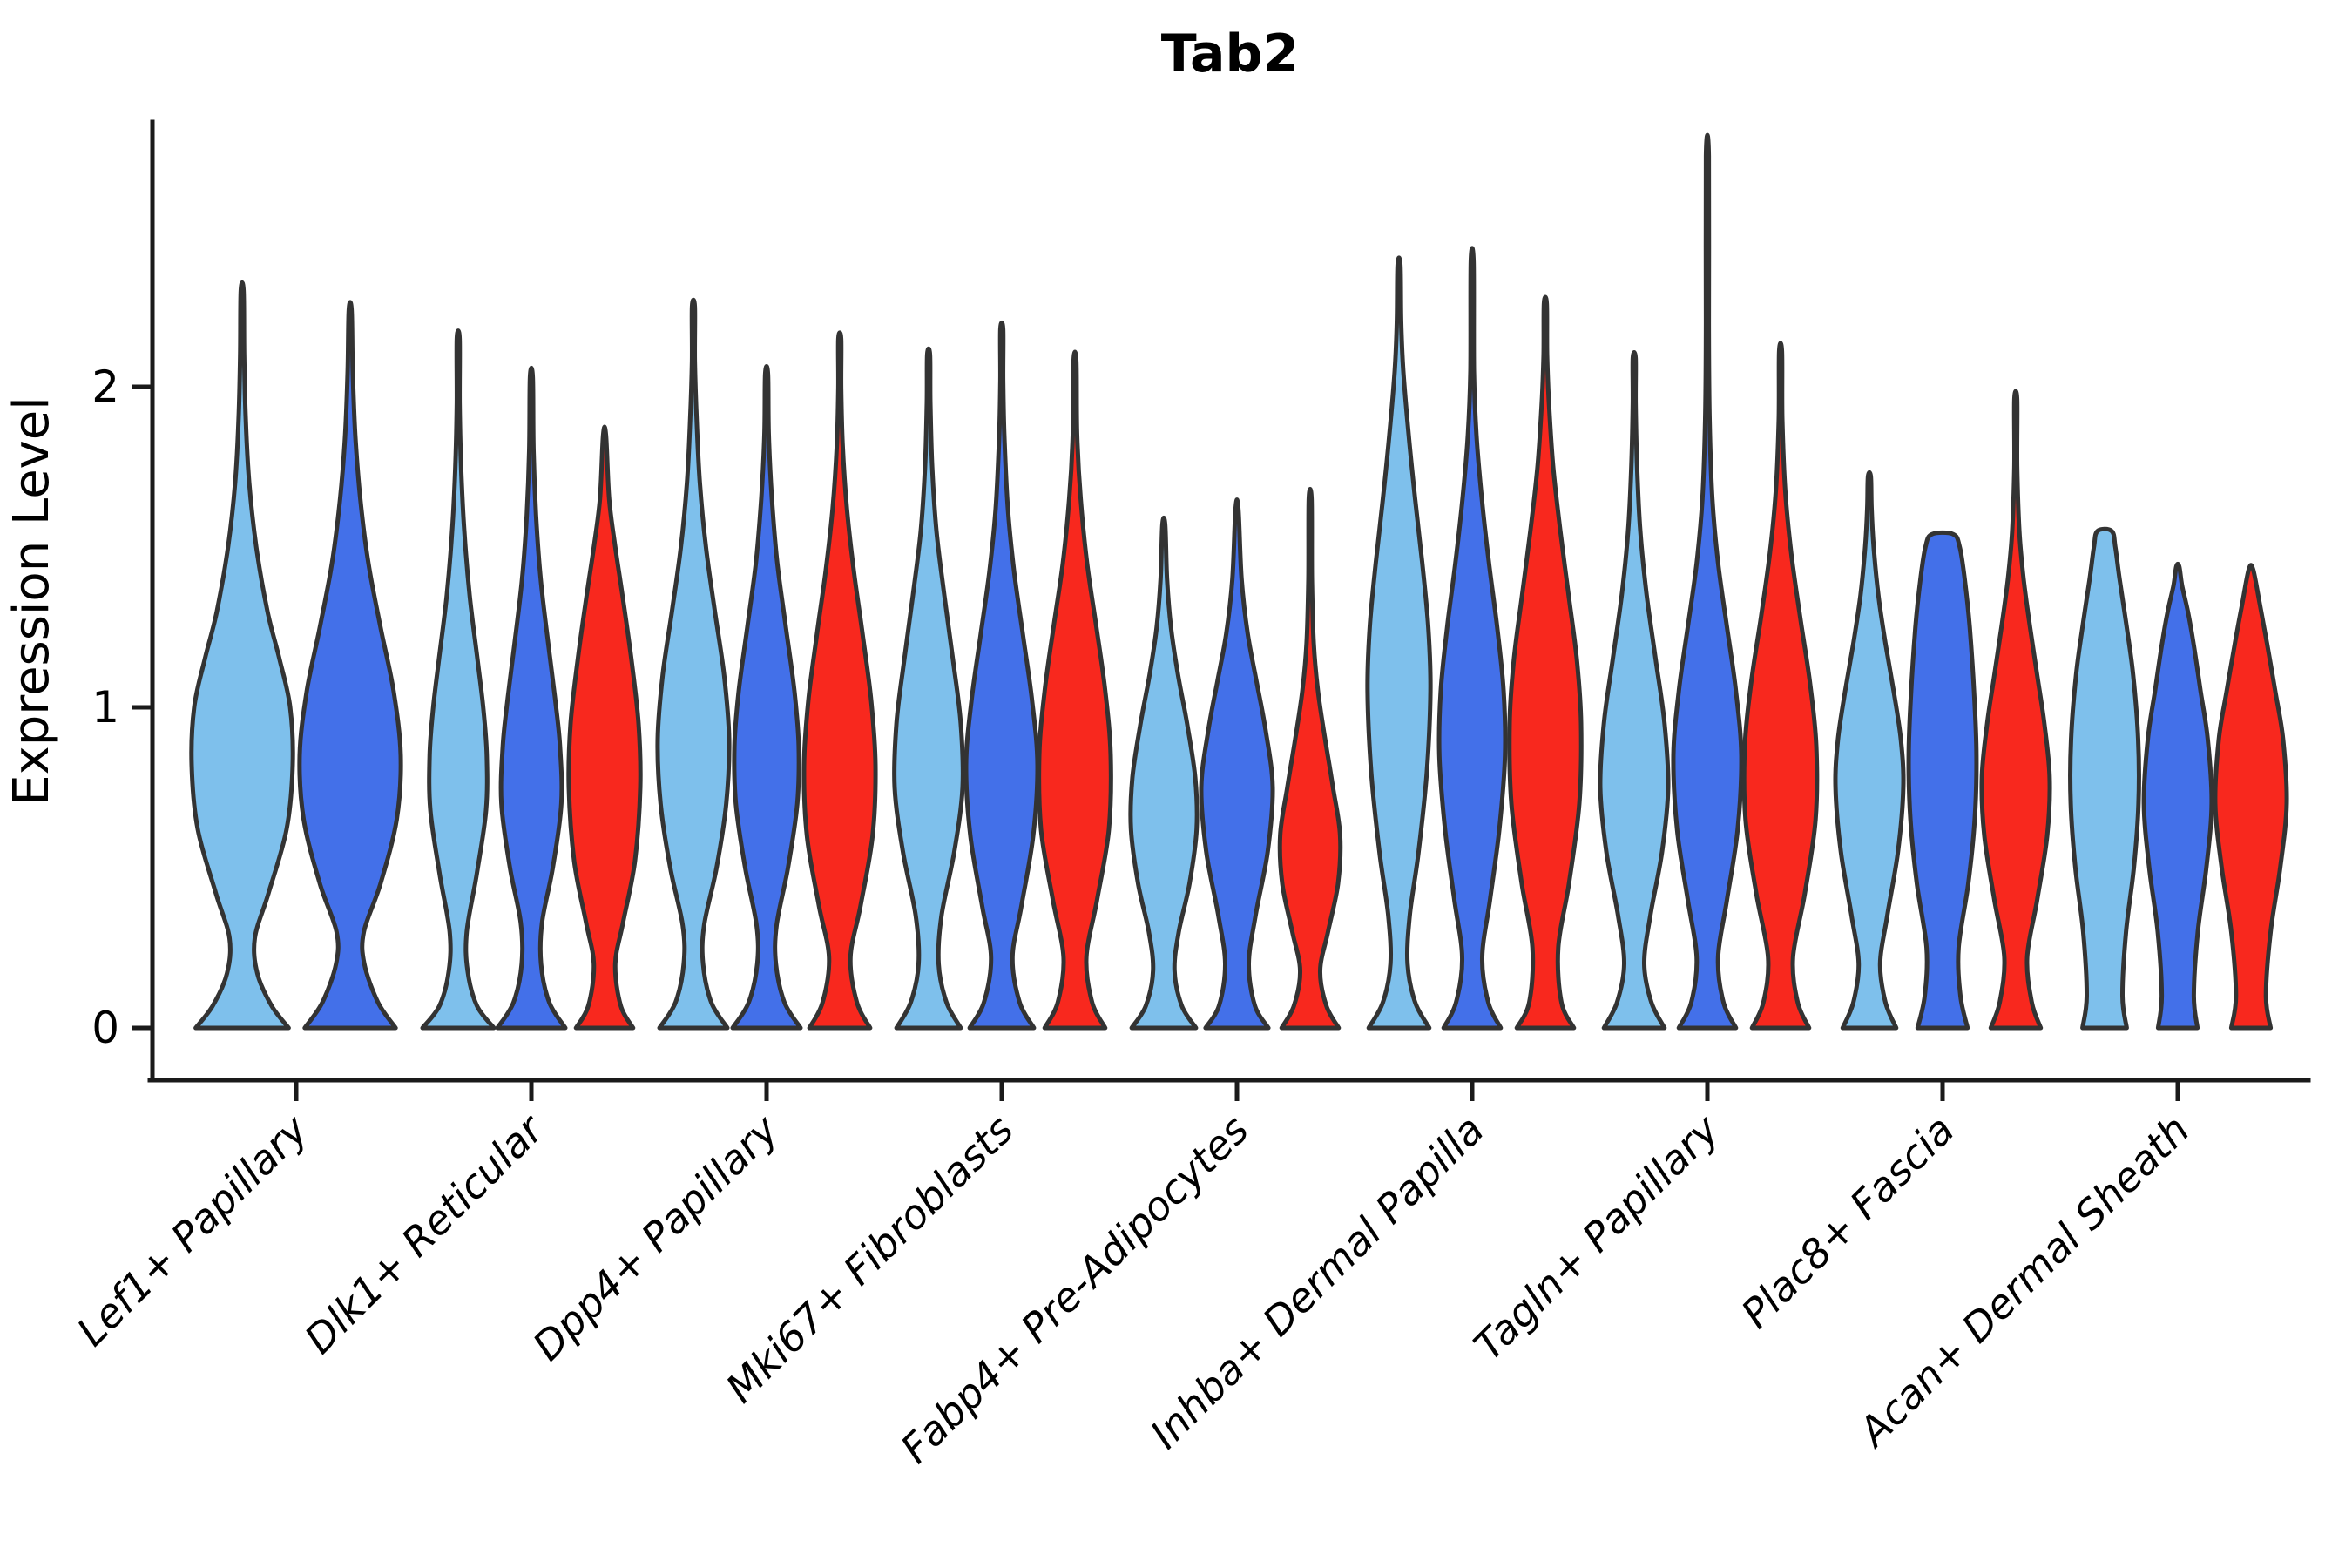 The height and width of the screenshot is (1568, 2352). What do you see at coordinates (1164, 773) in the screenshot?
I see `violin-fabp4-lightblue` at bounding box center [1164, 773].